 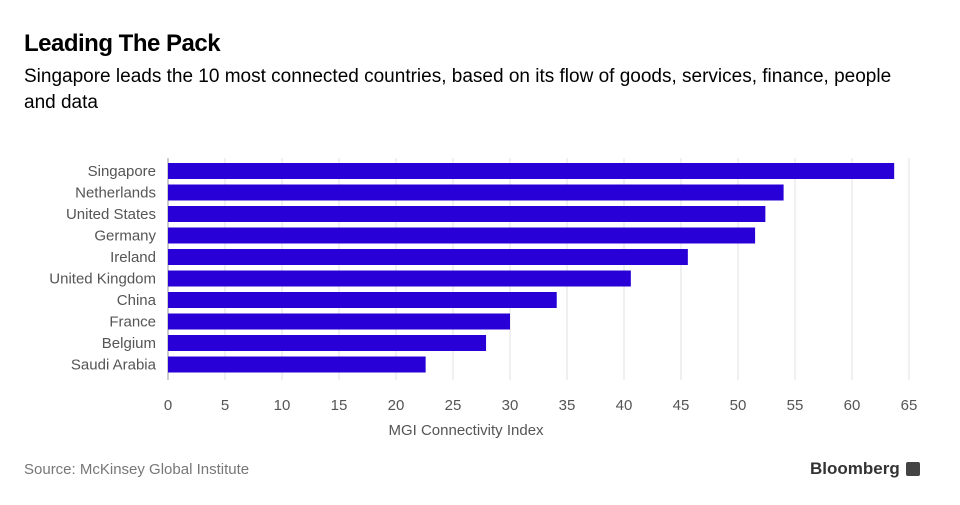 What do you see at coordinates (168, 405) in the screenshot?
I see `x-tick-label: 0` at bounding box center [168, 405].